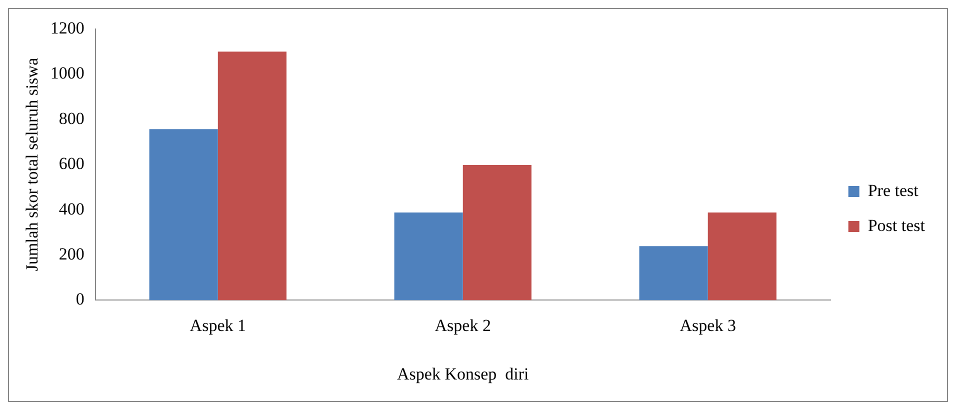 This screenshot has width=956, height=412. What do you see at coordinates (80, 299) in the screenshot?
I see `y-tick-label: 0` at bounding box center [80, 299].